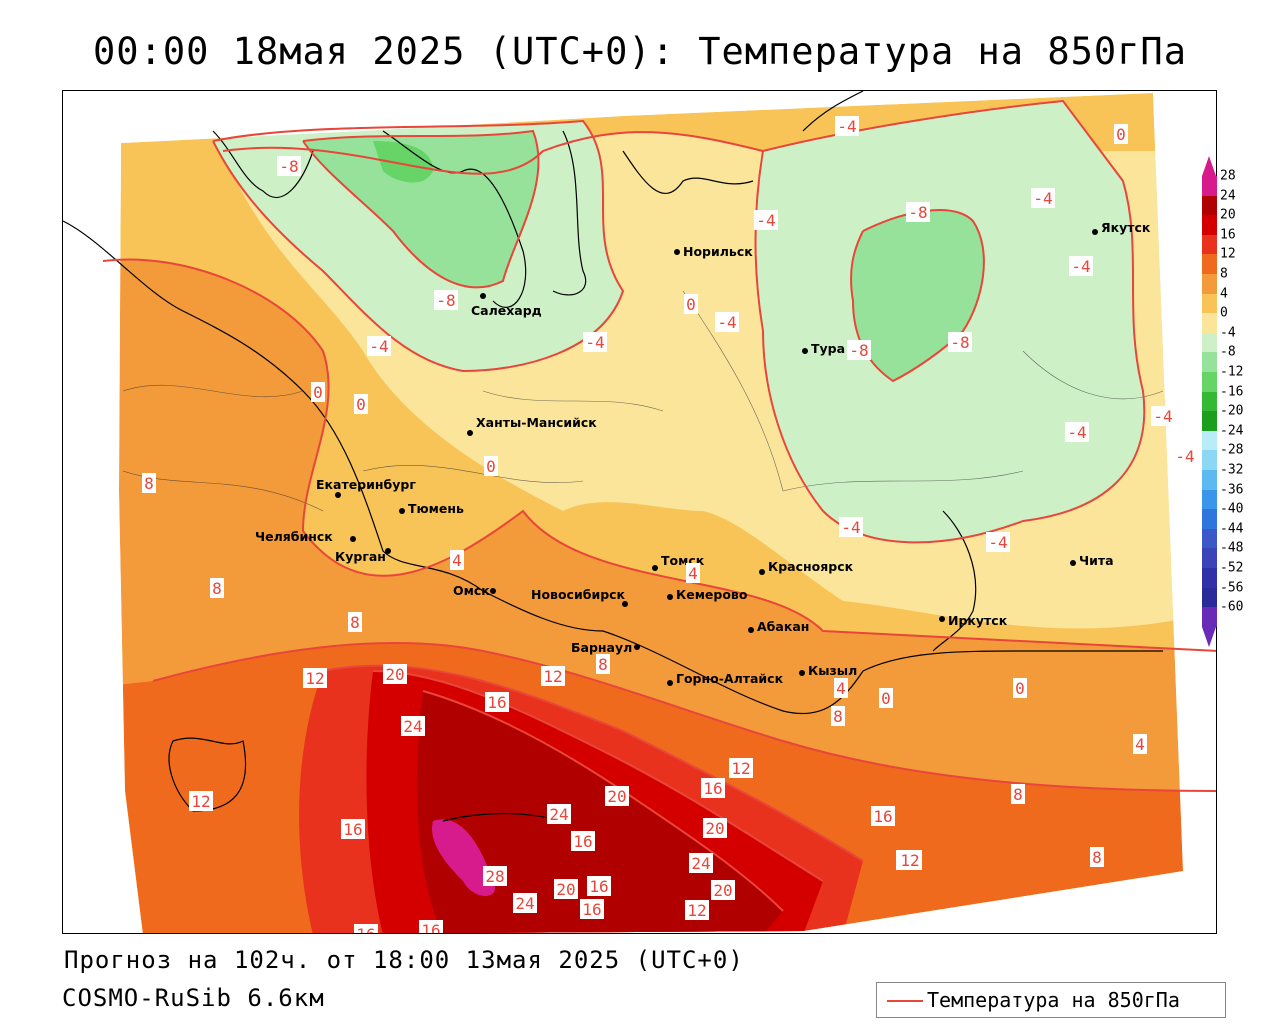  I want to click on svg-text: Иркутск, so click(978, 620).